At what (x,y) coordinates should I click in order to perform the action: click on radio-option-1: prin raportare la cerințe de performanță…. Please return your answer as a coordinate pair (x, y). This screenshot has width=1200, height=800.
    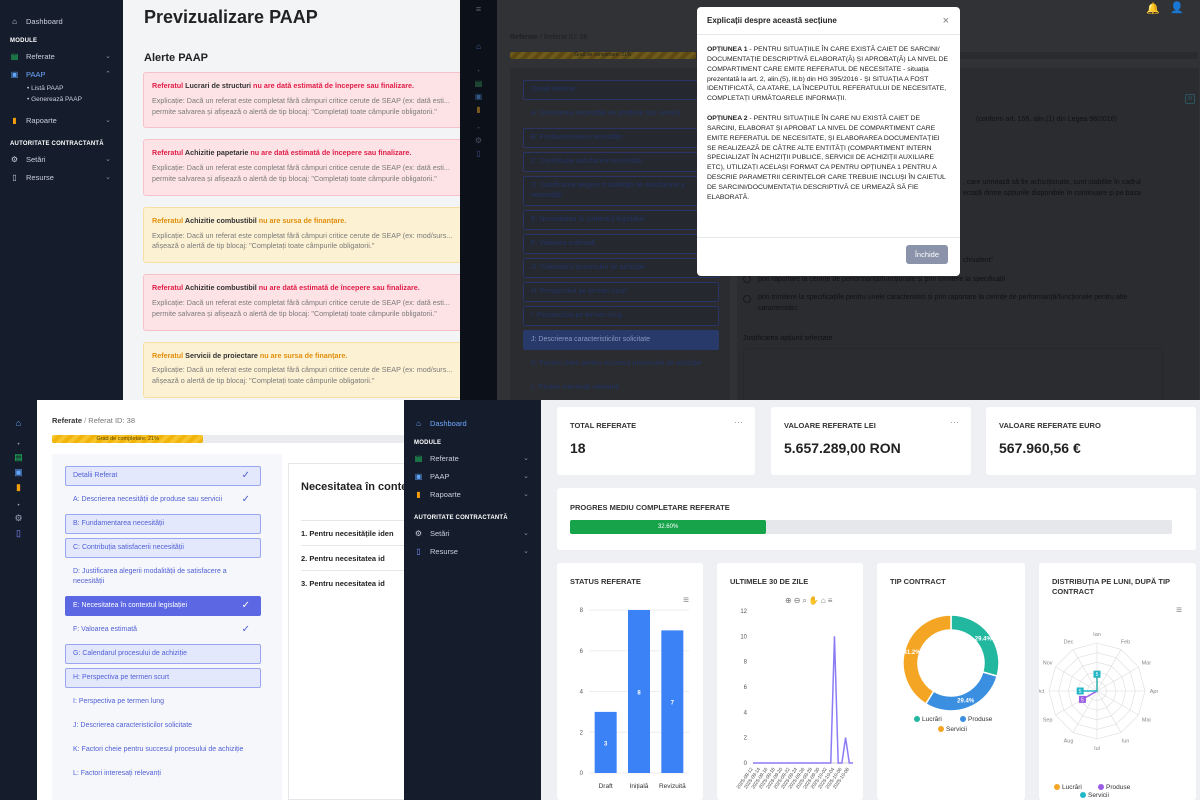
    Looking at the image, I should click on (874, 279).